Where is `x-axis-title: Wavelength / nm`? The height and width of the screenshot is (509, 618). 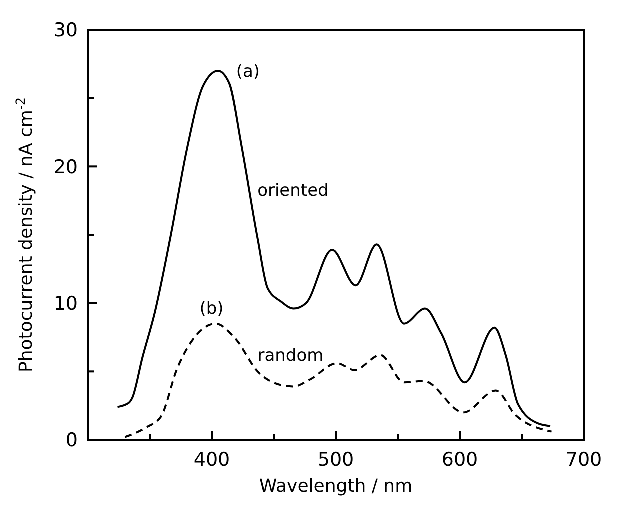
x-axis-title: Wavelength / nm is located at coordinates (336, 486).